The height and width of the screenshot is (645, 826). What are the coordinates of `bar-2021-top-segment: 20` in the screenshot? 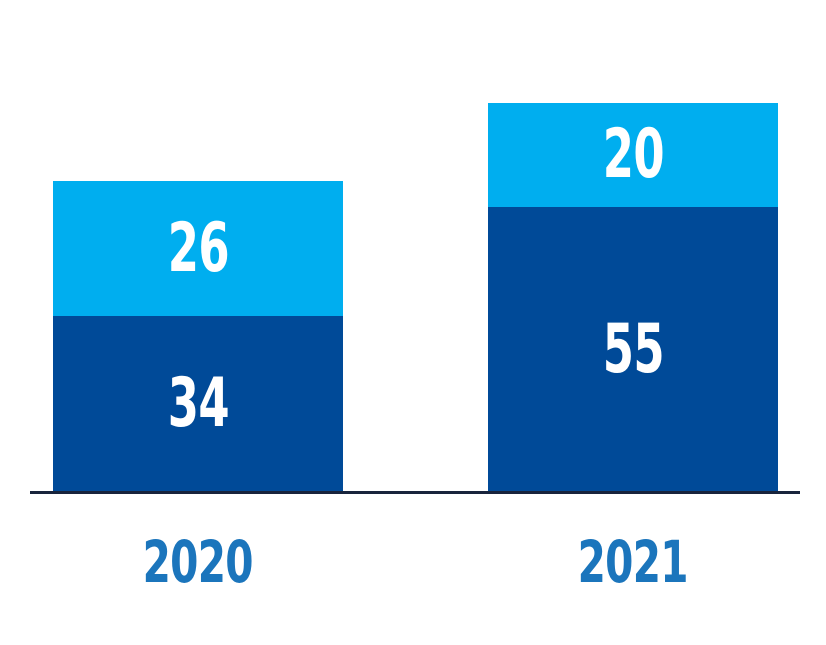 It's located at (633, 155).